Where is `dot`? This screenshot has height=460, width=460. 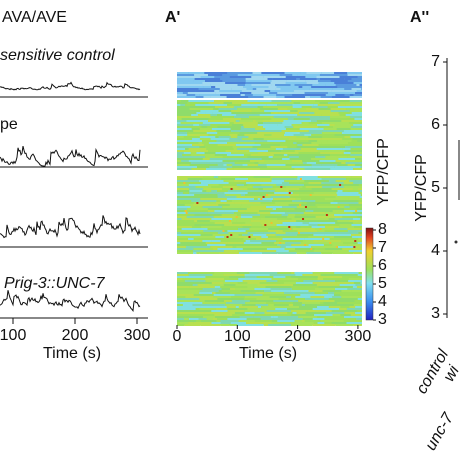 dot is located at coordinates (456, 242).